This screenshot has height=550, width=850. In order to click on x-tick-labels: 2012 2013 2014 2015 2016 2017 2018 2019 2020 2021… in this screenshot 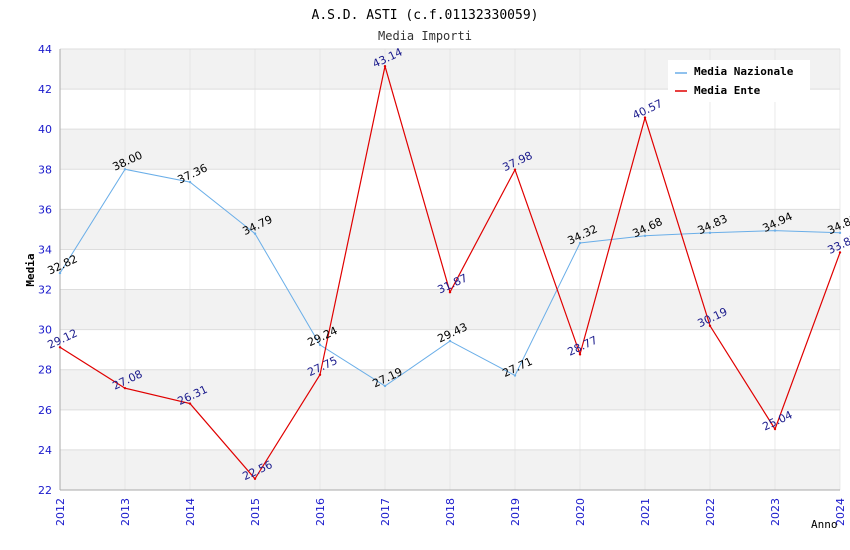, I will do `click(450, 512)`.